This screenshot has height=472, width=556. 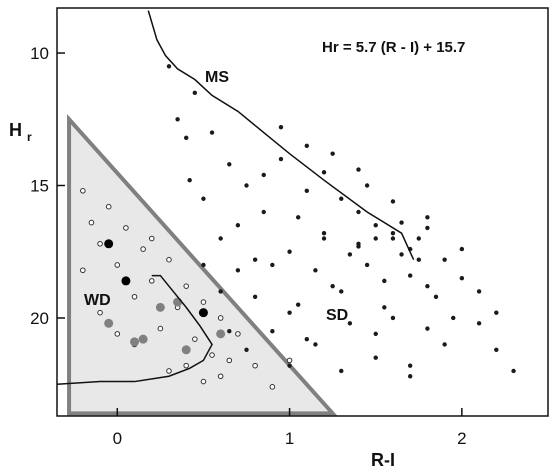 I want to click on white-dwarf-sequence-line, so click(x=134, y=329).